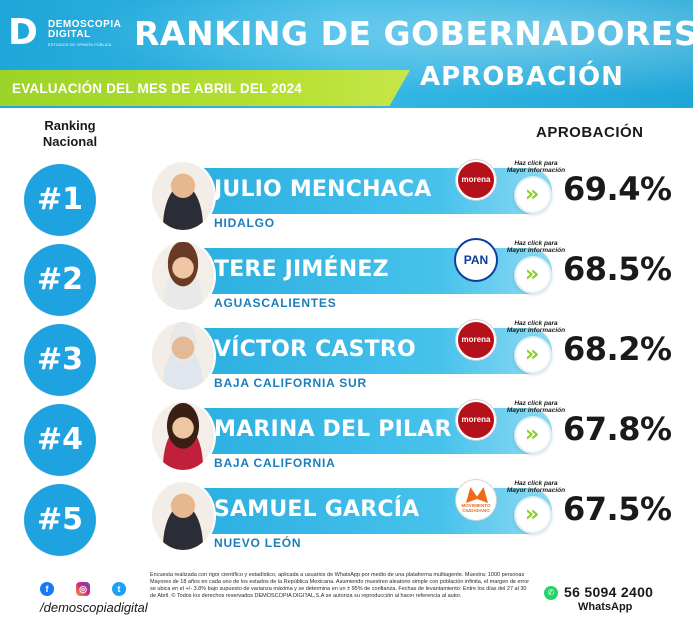 This screenshot has width=693, height=620. I want to click on social-handle: /demoscopiadigital, so click(94, 607).